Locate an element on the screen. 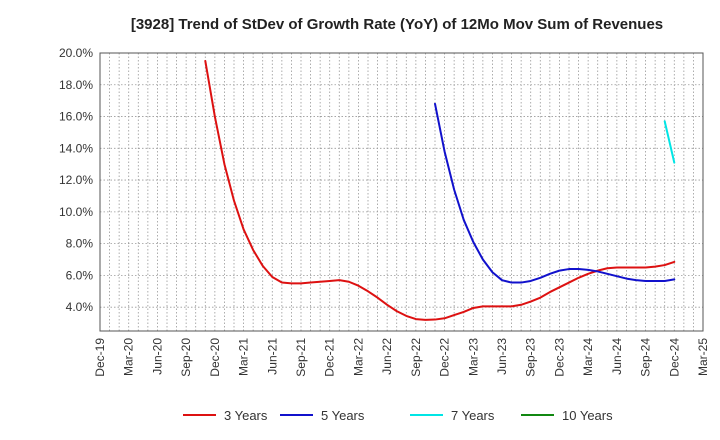 This screenshot has height=440, width=720. y-tick-label: 4.0% is located at coordinates (80, 307).